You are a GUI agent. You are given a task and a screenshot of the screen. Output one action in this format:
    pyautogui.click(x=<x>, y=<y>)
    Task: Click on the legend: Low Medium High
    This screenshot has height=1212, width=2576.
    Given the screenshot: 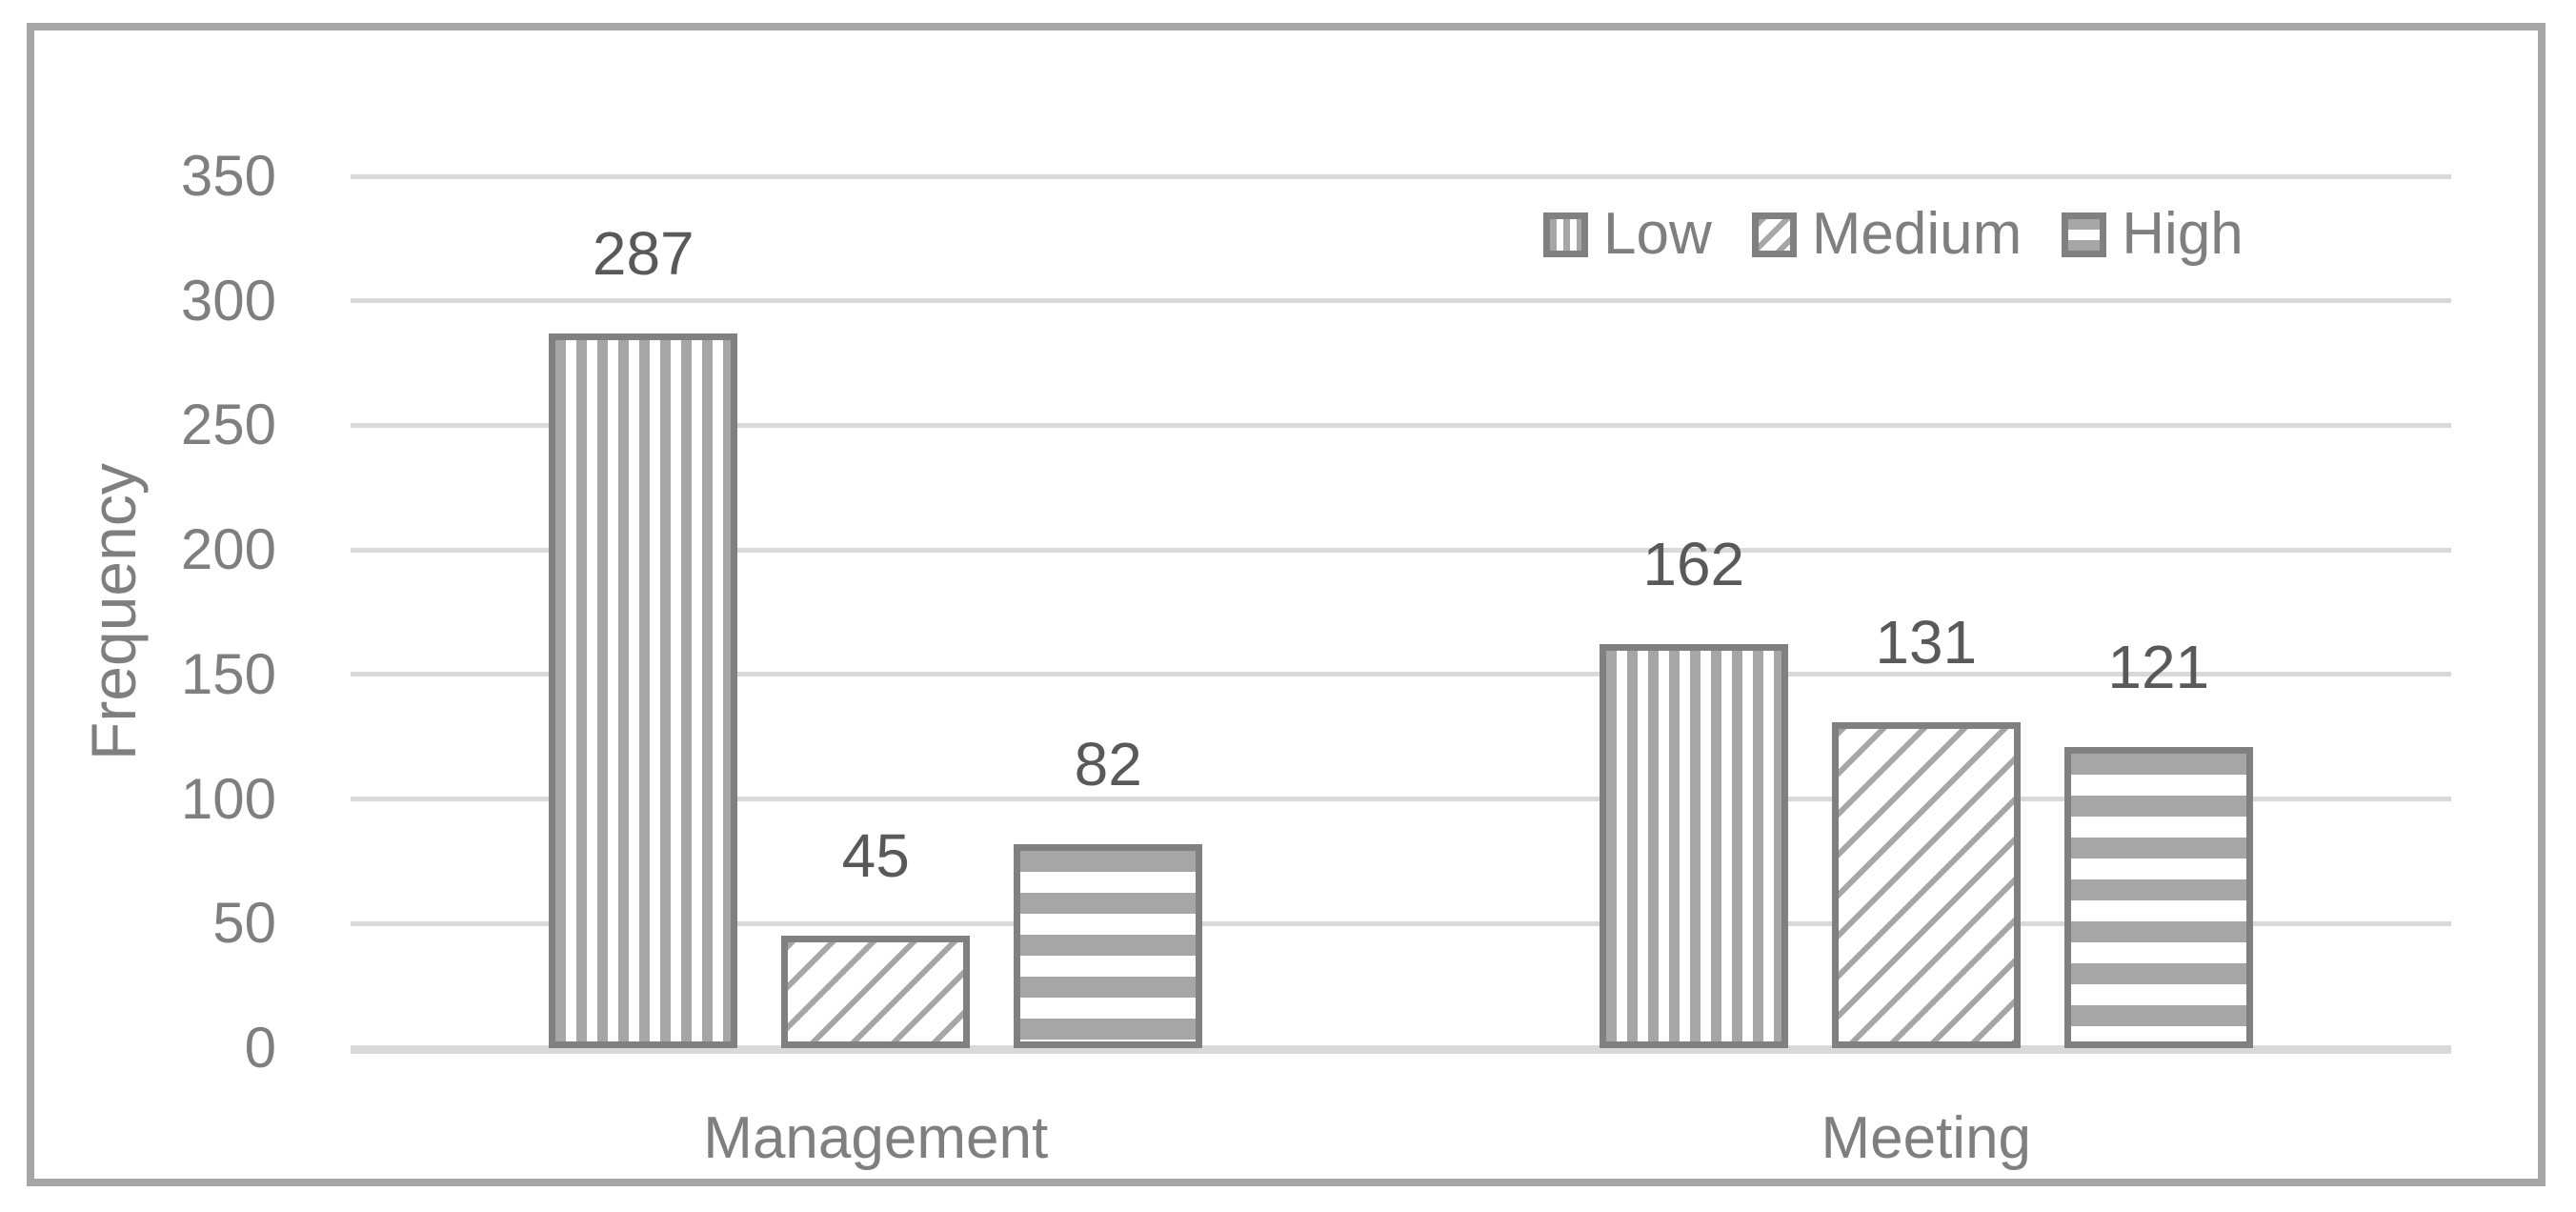 What is the action you would take?
    pyautogui.click(x=1893, y=235)
    